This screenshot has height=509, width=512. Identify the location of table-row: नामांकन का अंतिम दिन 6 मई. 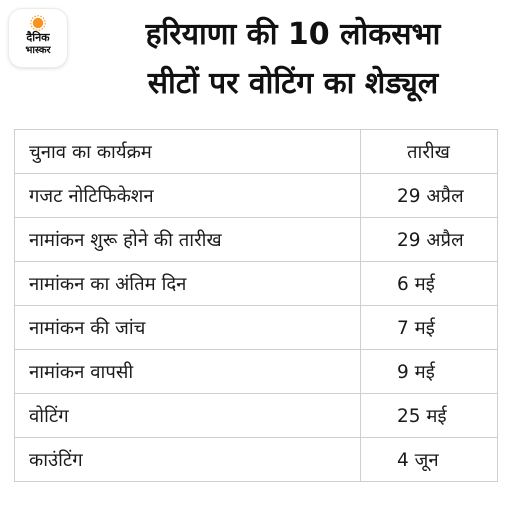
(256, 283).